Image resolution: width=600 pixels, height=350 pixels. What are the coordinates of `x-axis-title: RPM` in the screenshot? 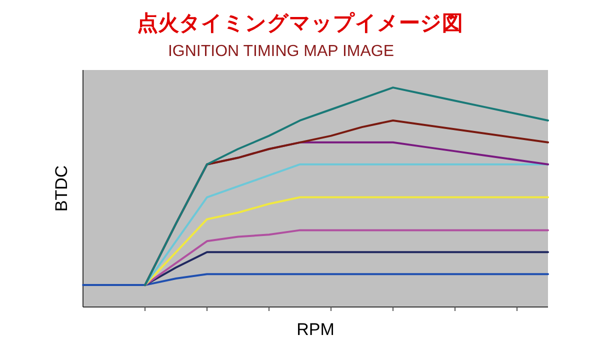 It's located at (315, 329).